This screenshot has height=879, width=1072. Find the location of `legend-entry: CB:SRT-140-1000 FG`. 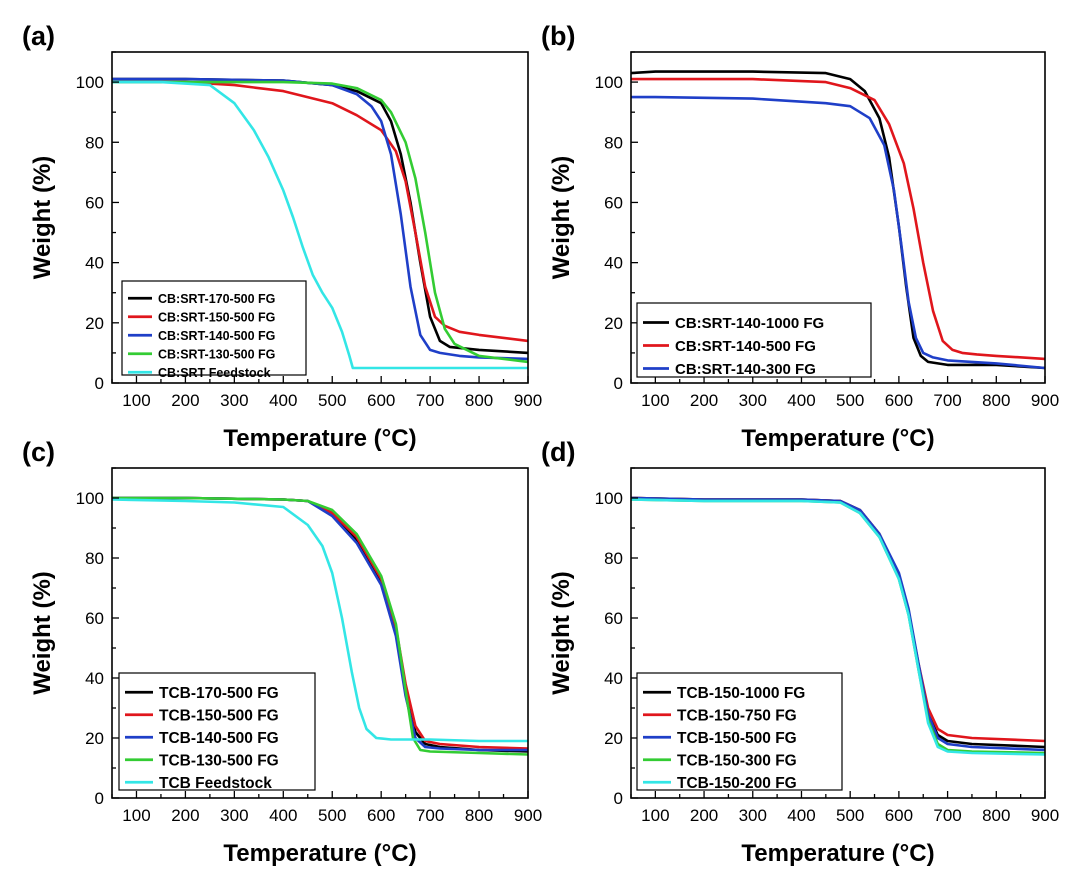

legend-entry: CB:SRT-140-1000 FG is located at coordinates (749, 323).